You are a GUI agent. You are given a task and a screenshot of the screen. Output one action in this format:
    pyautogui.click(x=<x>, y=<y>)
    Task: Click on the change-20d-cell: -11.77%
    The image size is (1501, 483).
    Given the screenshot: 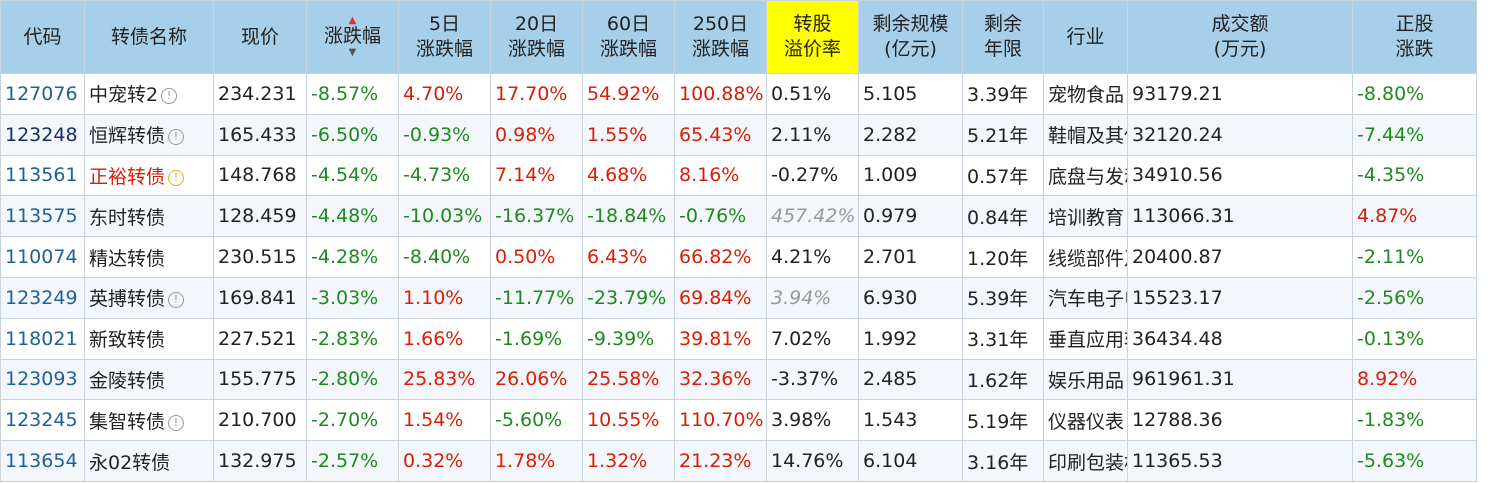 What is the action you would take?
    pyautogui.click(x=536, y=297)
    